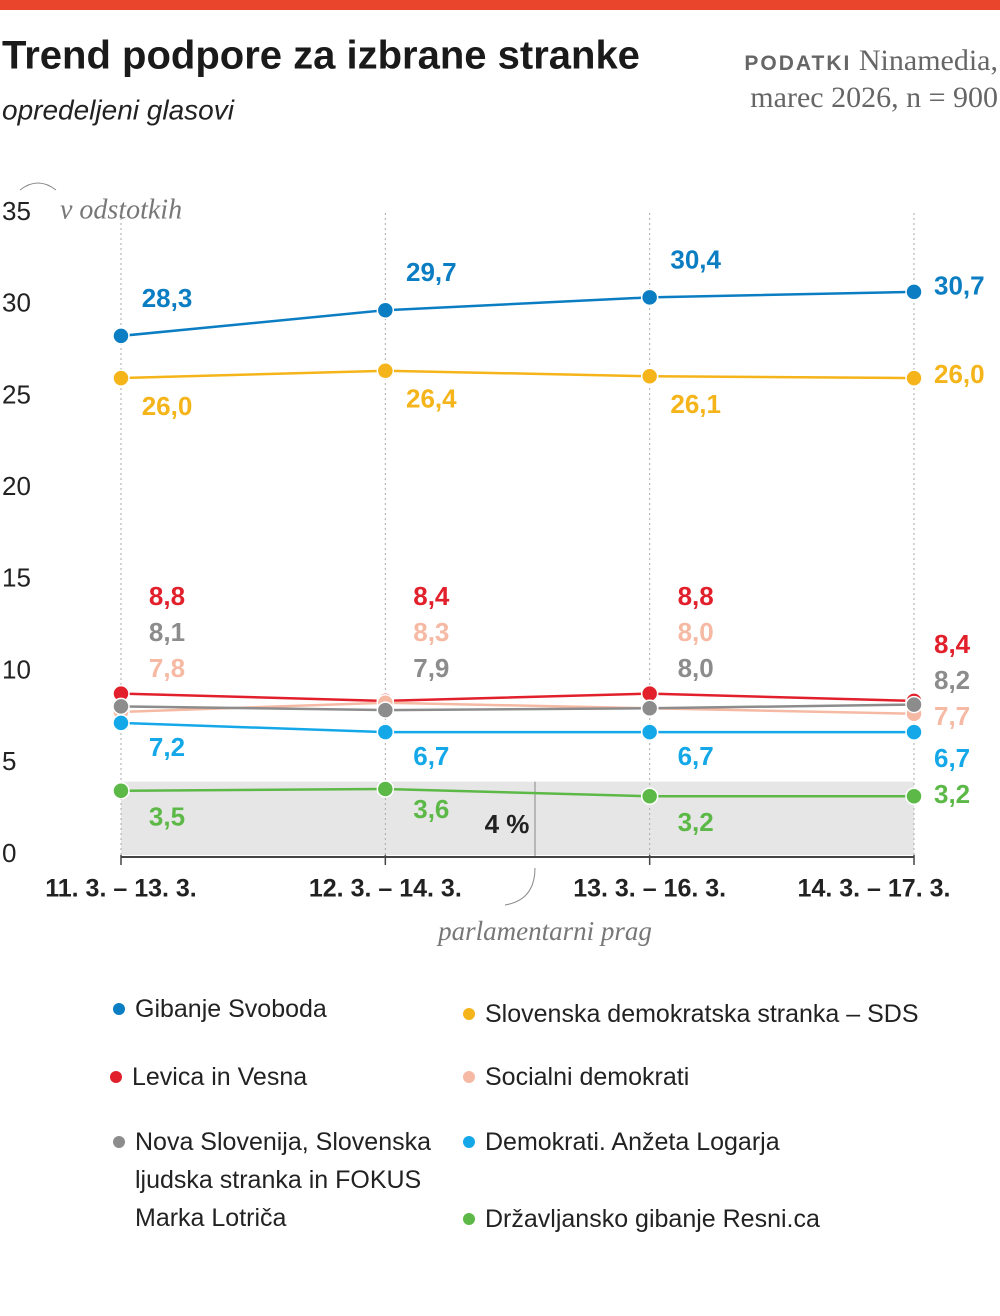  Describe the element at coordinates (952, 680) in the screenshot. I see `value-label: 8,2` at that location.